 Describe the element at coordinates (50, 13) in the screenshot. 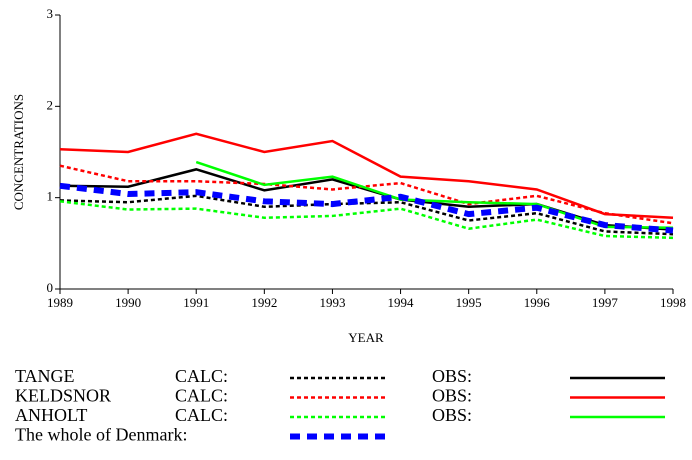

I see `y-tick-label: 3` at that location.